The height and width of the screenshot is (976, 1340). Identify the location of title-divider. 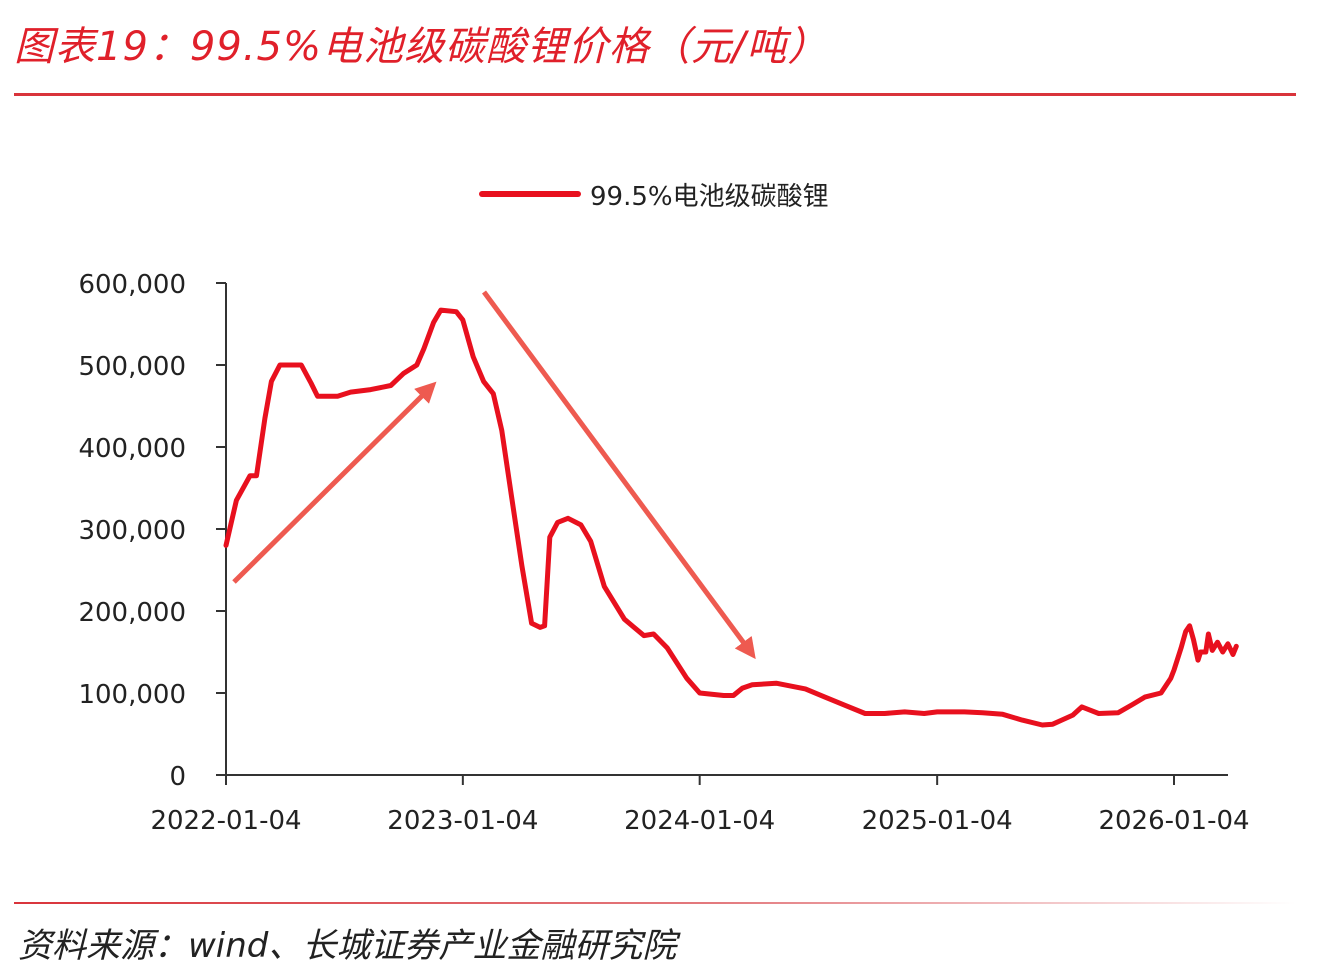
(655, 94).